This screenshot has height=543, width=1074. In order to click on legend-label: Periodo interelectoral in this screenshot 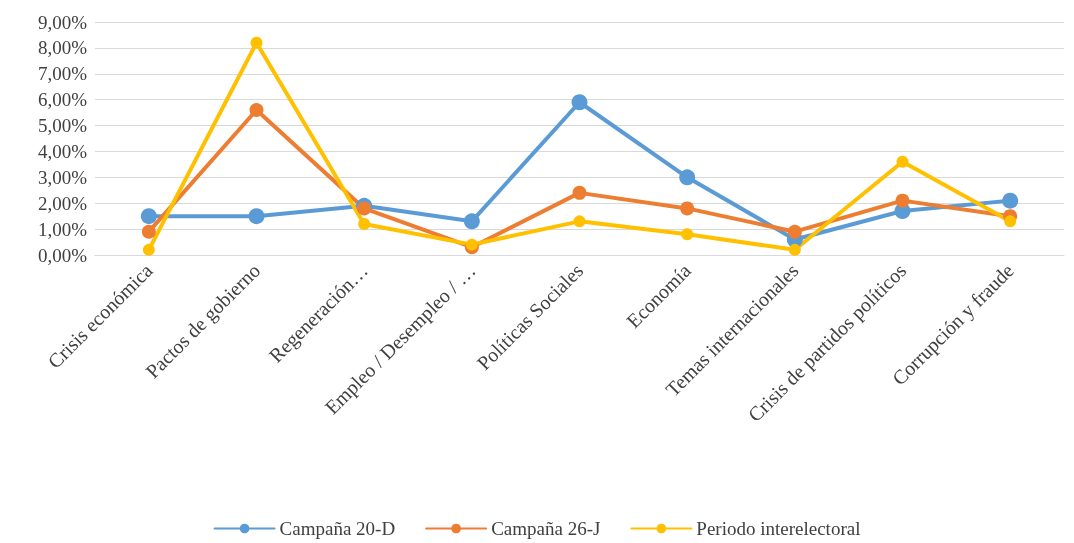, I will do `click(778, 528)`.